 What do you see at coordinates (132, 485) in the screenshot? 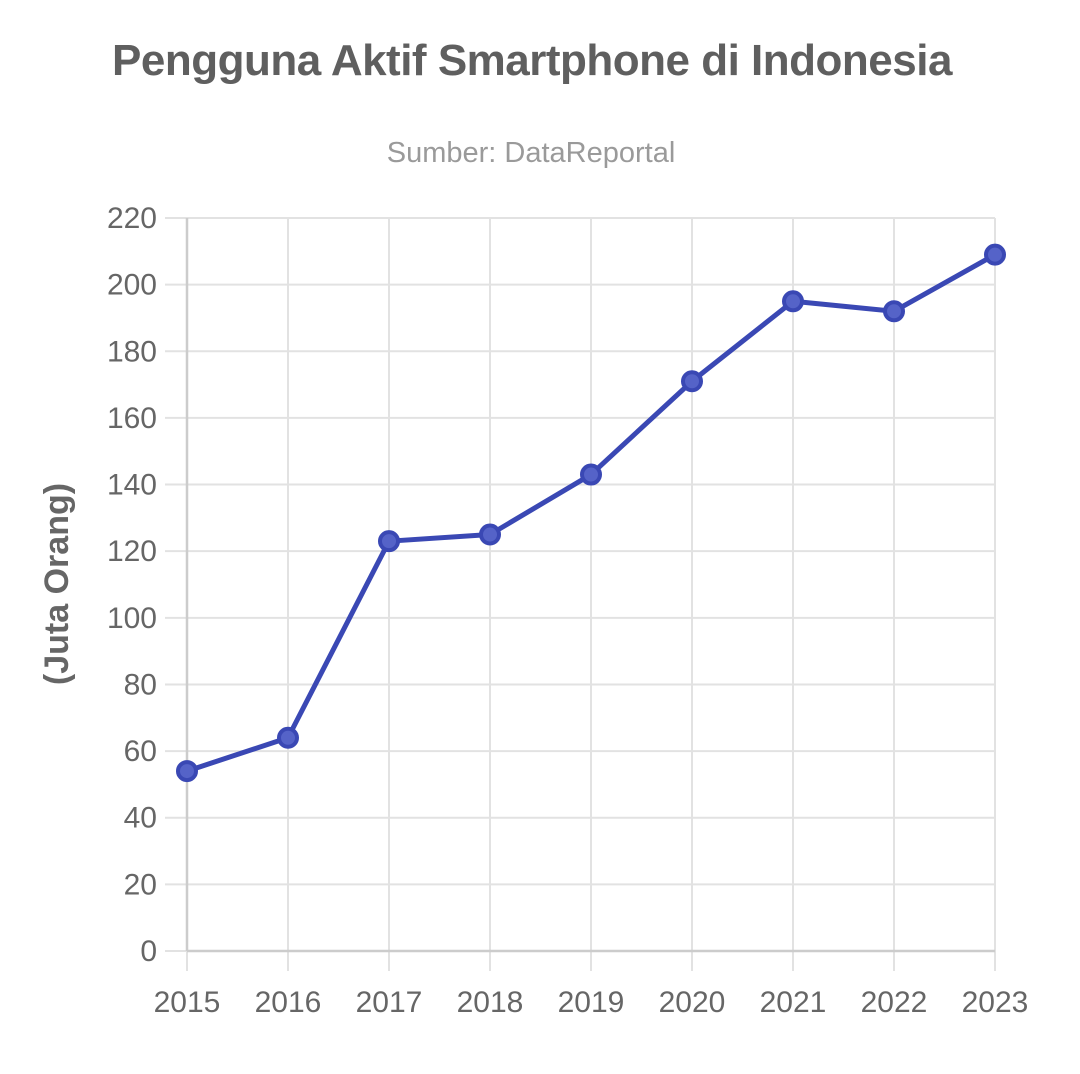
I see `y-tick-label: 140` at bounding box center [132, 485].